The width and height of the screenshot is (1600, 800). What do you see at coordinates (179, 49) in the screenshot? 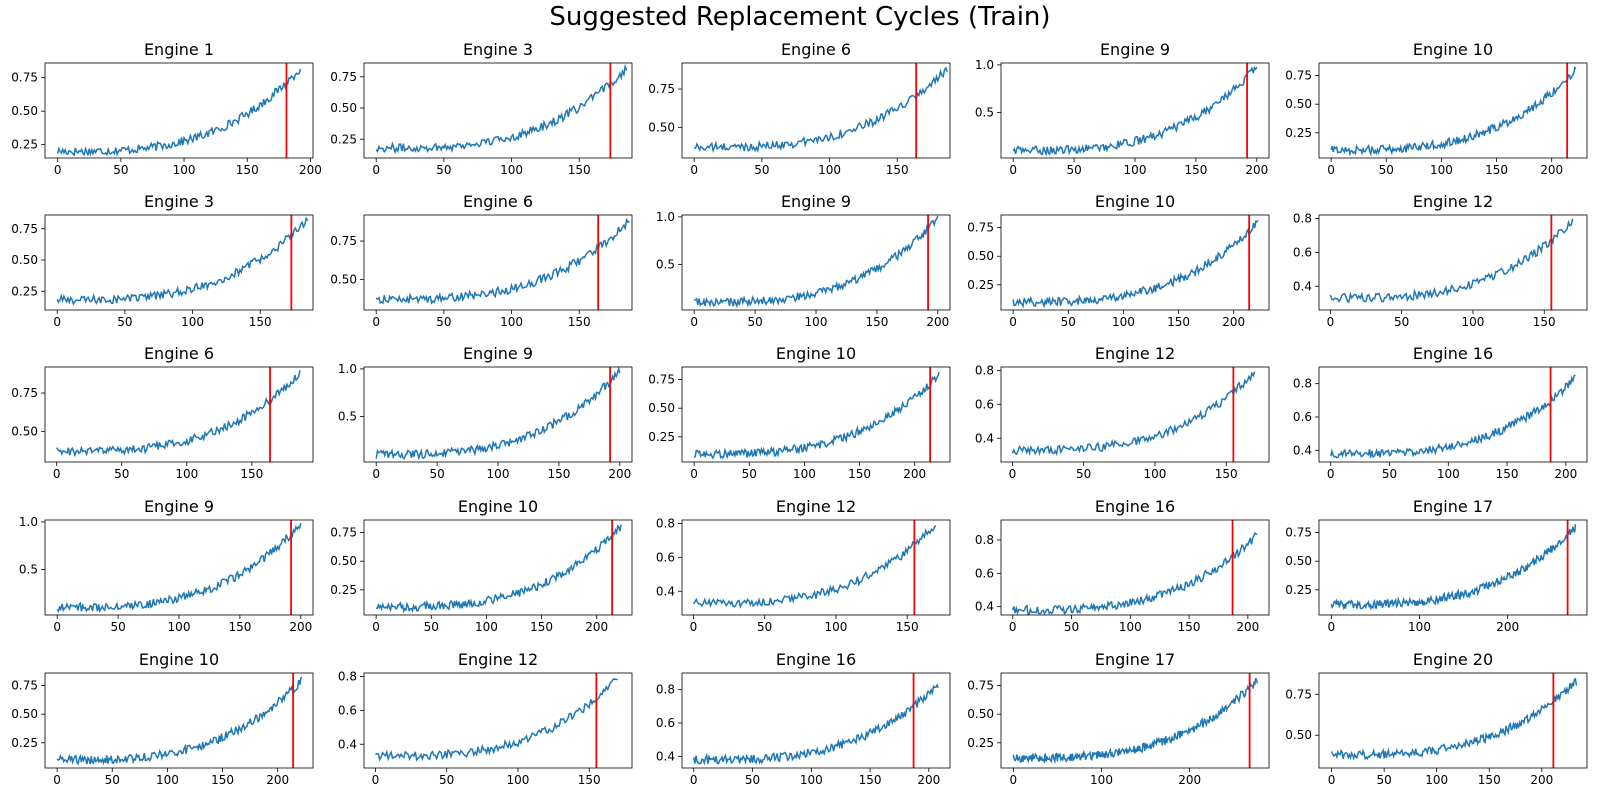
I see `subplot-title: Engine 1` at bounding box center [179, 49].